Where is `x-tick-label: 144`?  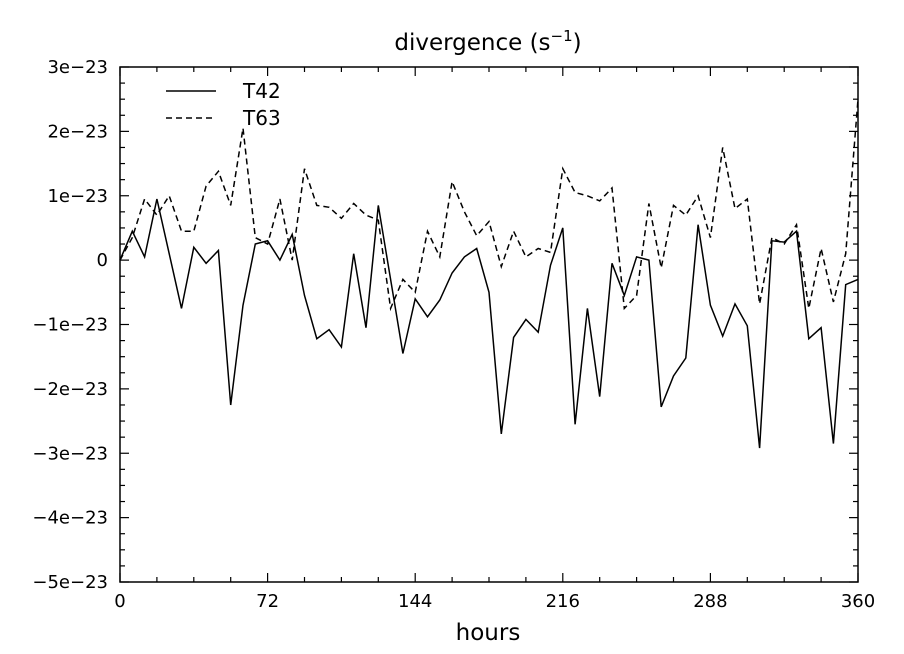
x-tick-label: 144 is located at coordinates (415, 601).